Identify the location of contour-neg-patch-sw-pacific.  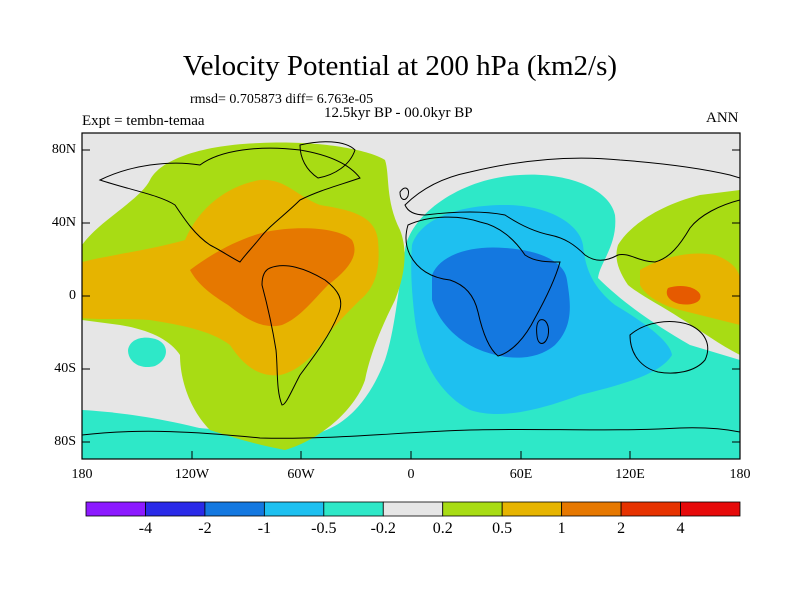
(147, 352).